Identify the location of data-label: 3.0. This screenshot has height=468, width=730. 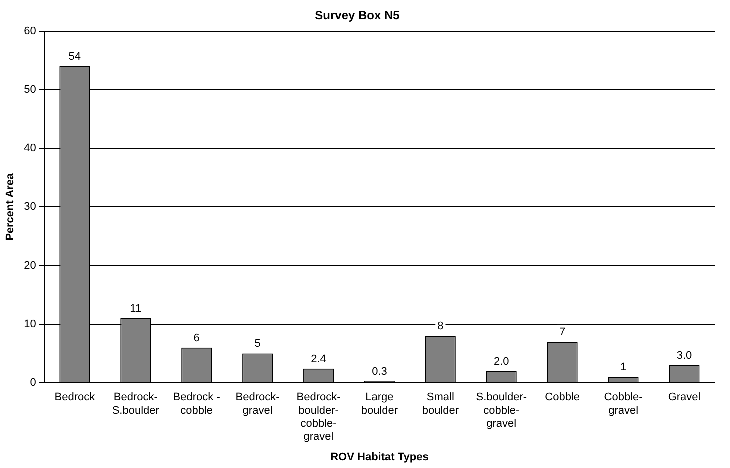
(684, 356).